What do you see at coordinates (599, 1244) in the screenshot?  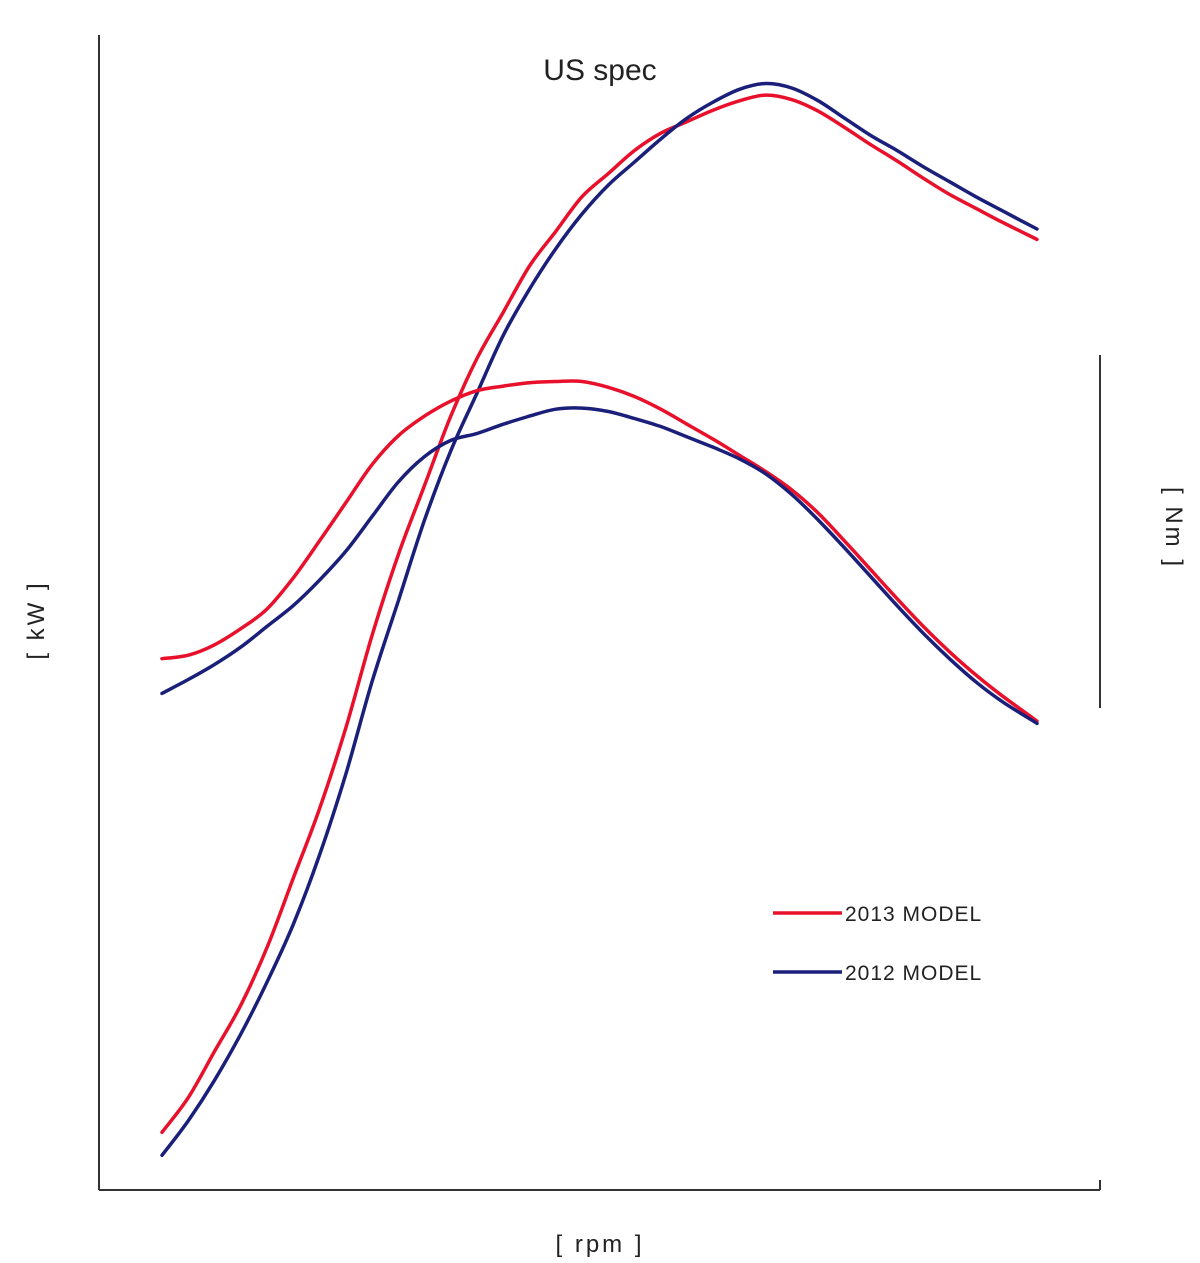 I see `x-axis-label: [ rpm ]` at bounding box center [599, 1244].